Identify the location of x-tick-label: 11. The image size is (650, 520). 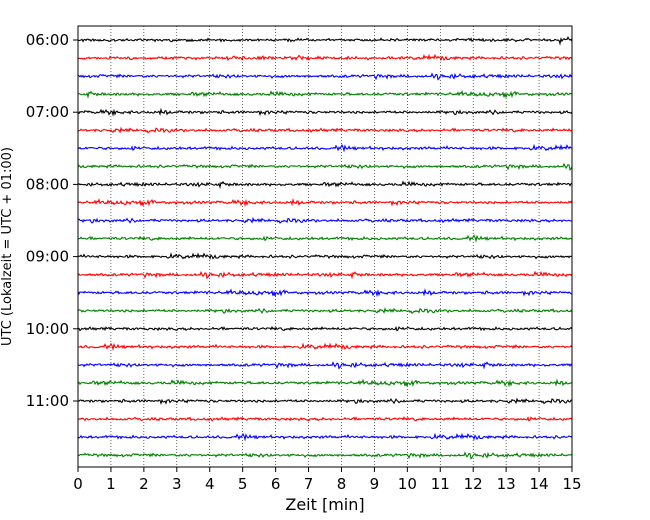
(440, 484).